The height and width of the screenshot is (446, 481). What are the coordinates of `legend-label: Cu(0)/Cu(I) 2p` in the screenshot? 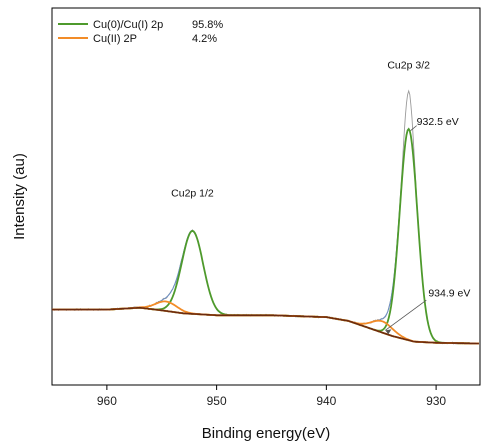 It's located at (128, 25).